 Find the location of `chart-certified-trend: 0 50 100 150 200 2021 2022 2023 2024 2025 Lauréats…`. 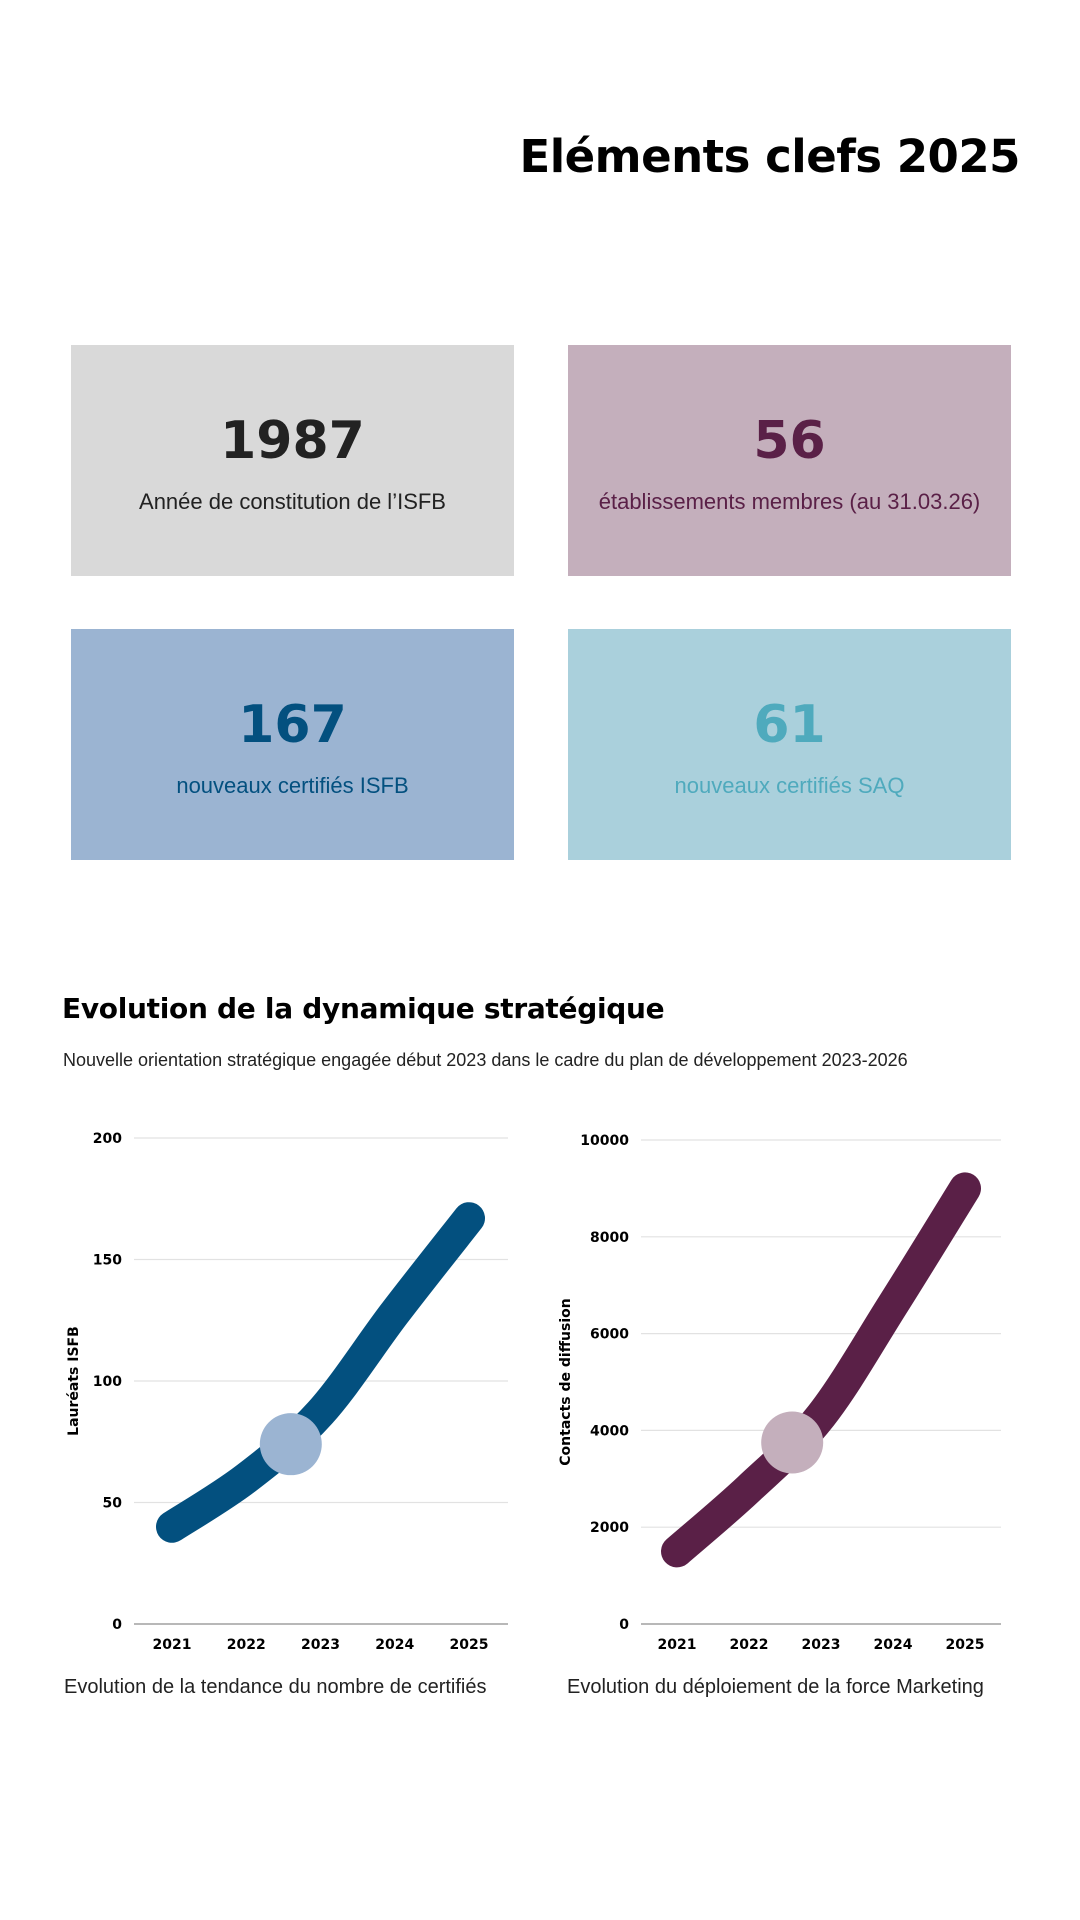

chart-certified-trend: 0 50 100 150 200 2021 2022 2023 2024 2025 Lauréats… is located at coordinates (287, 1392).